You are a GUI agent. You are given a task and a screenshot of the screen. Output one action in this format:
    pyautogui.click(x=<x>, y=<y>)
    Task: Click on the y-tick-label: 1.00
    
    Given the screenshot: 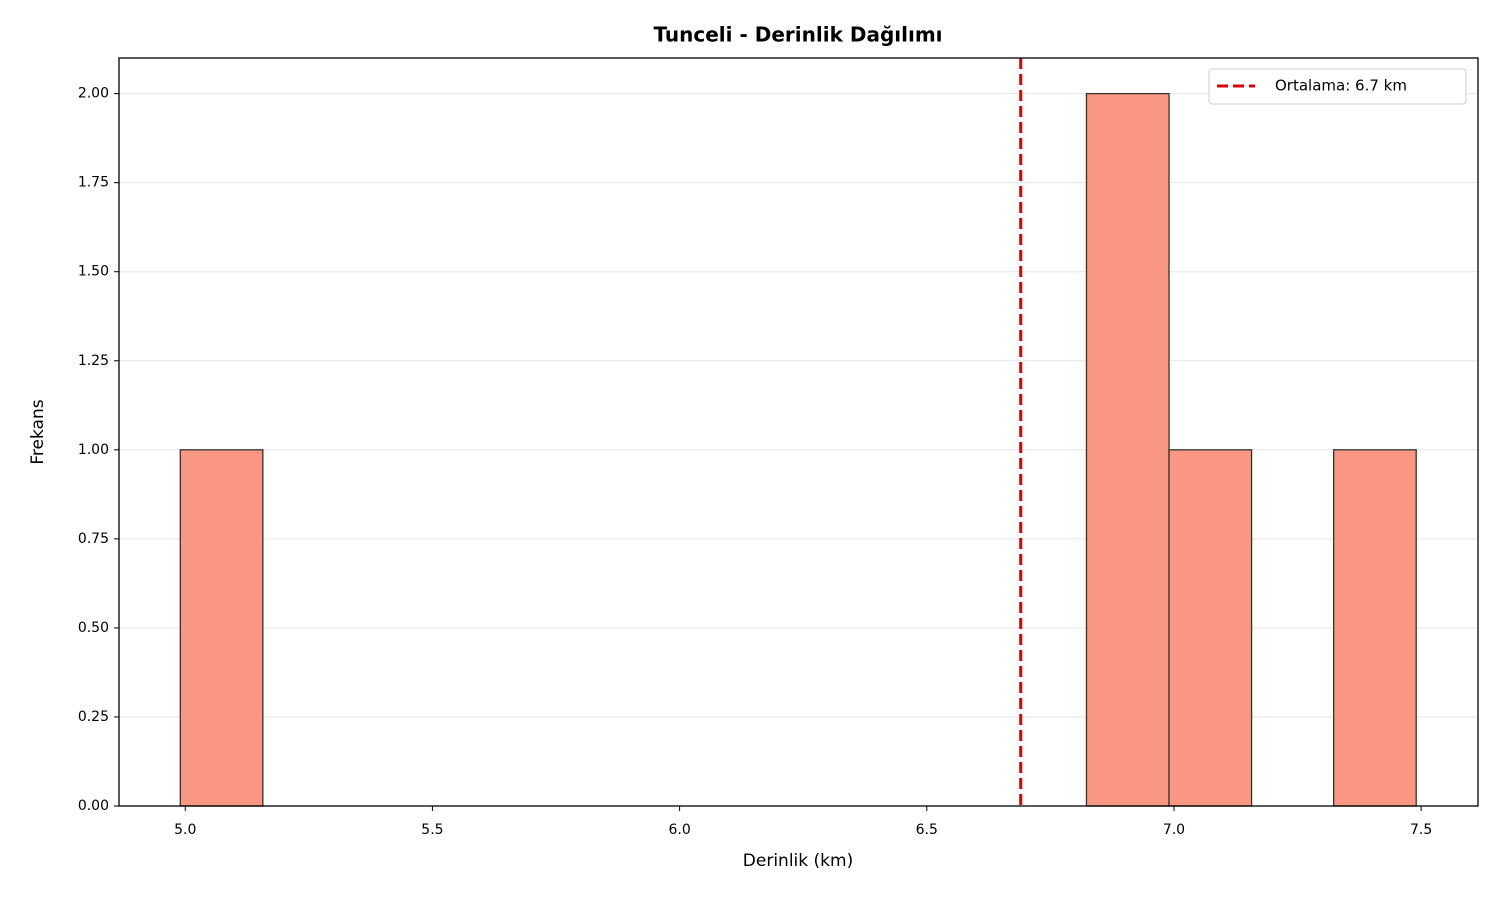 What is the action you would take?
    pyautogui.click(x=93, y=450)
    